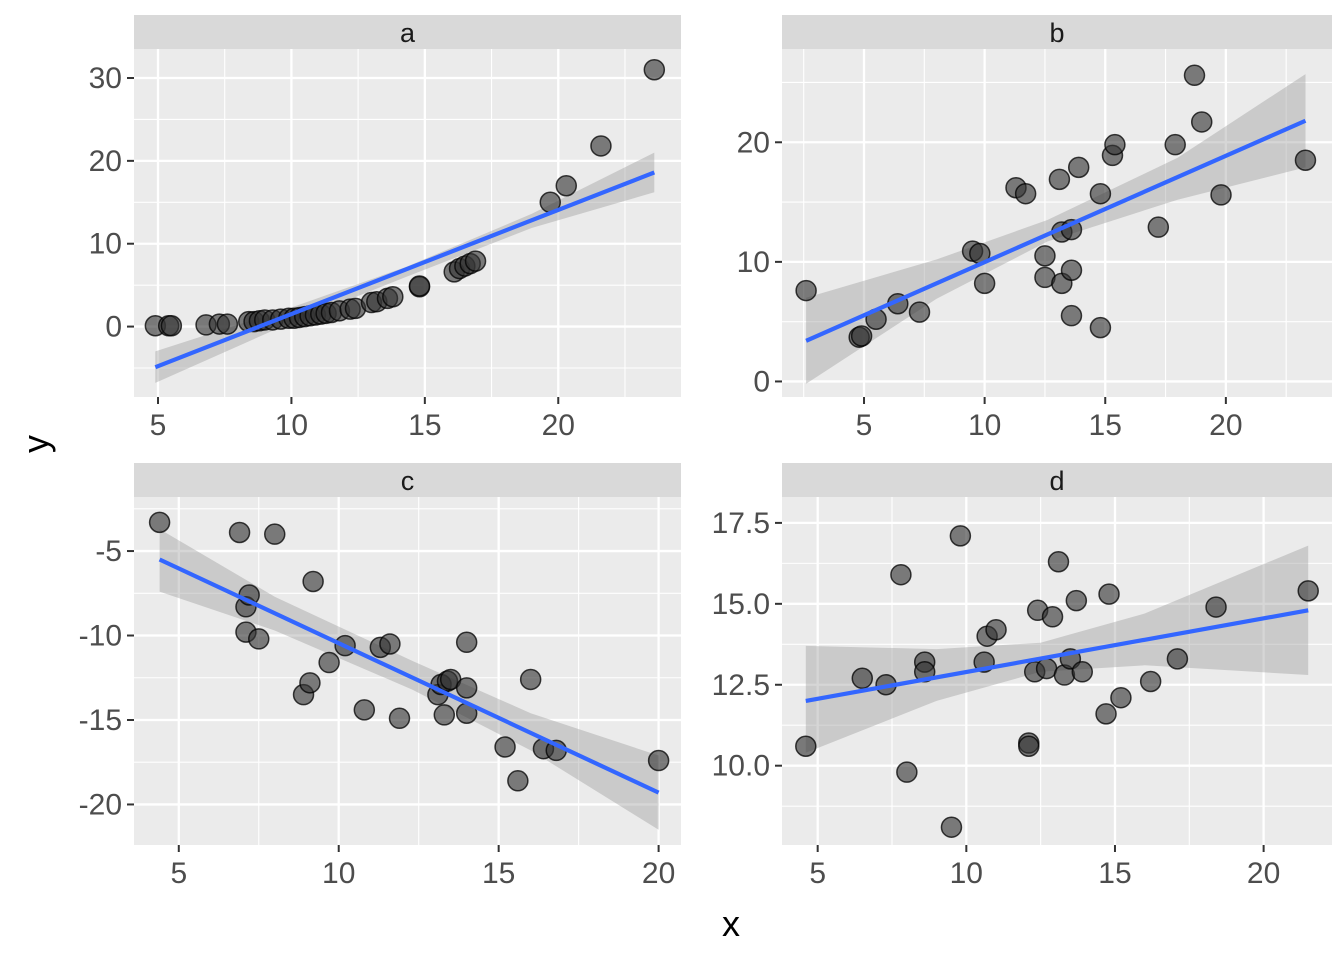  Describe the element at coordinates (753, 262) in the screenshot. I see `y-tick-label: 10` at that location.